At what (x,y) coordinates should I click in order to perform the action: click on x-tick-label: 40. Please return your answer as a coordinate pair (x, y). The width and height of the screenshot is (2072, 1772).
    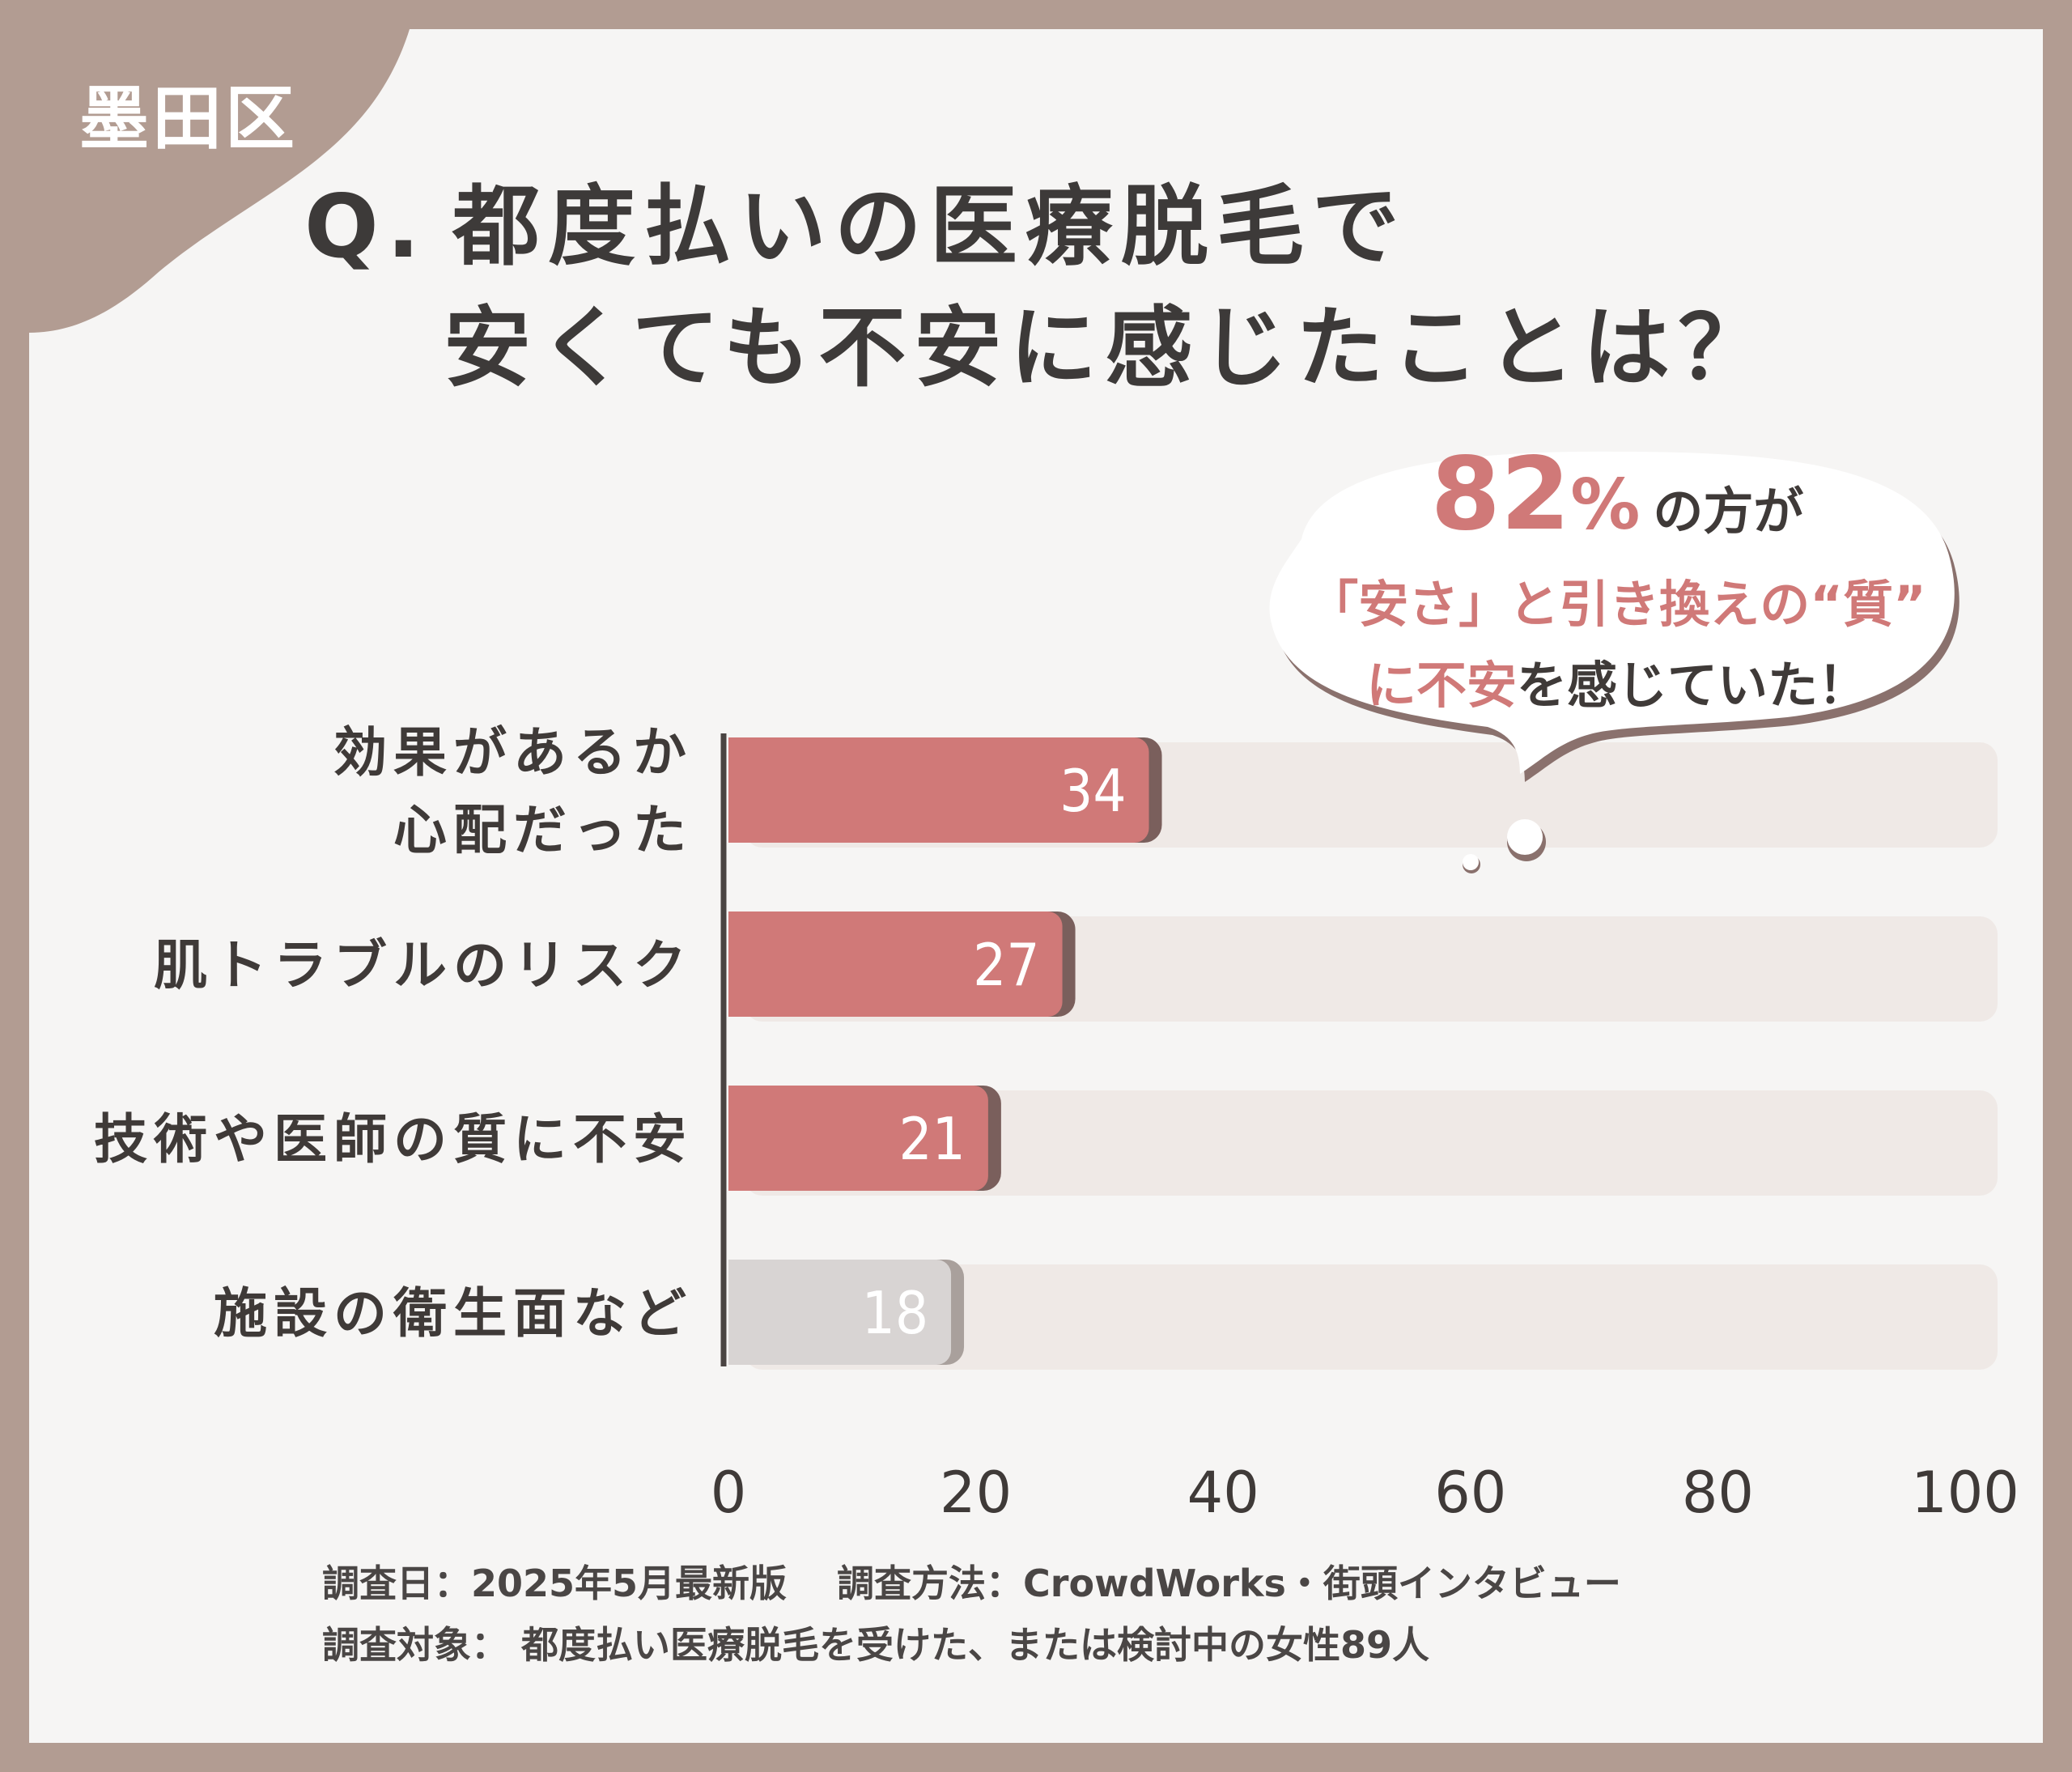
    Looking at the image, I should click on (1223, 1493).